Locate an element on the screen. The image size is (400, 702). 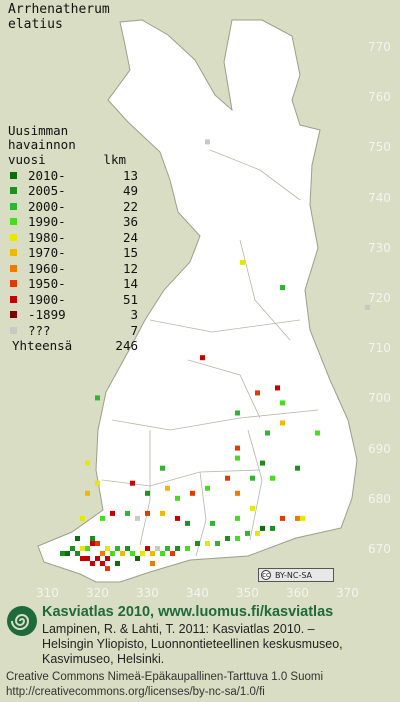
species-name-line-2: elatius is located at coordinates (35, 24).